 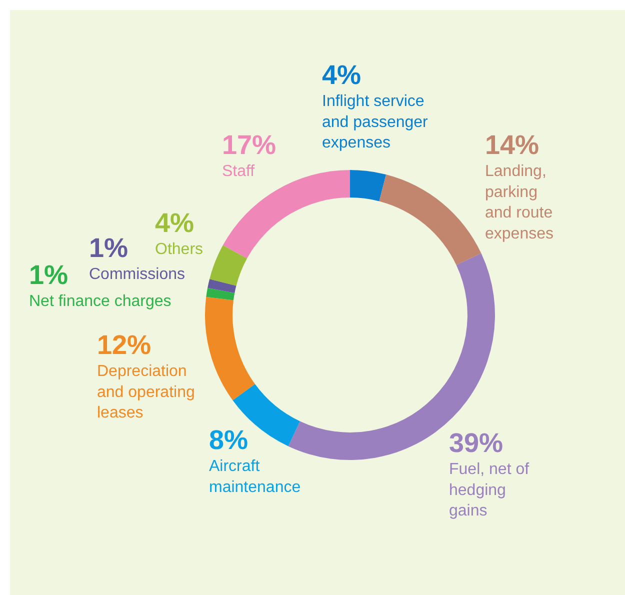 What do you see at coordinates (137, 274) in the screenshot?
I see `slice-label: Commissions` at bounding box center [137, 274].